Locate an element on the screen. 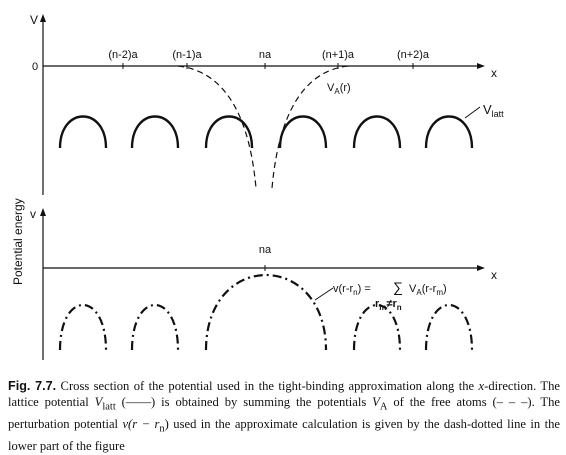 Image resolution: width=566 pixels, height=455 pixels. equation-mid: ) = is located at coordinates (364, 289).